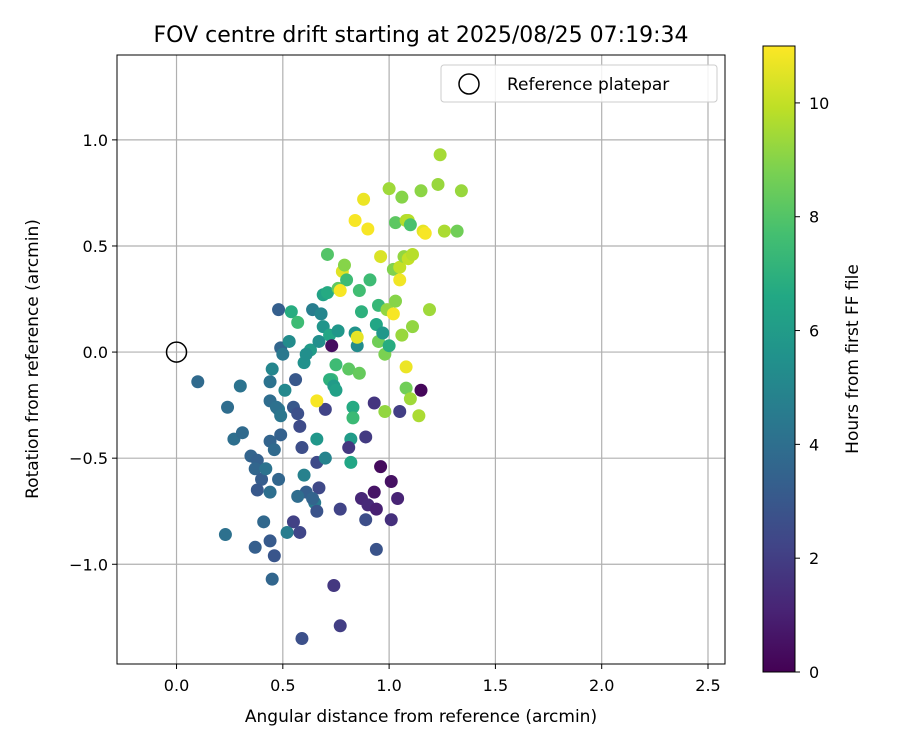 Image resolution: width=900 pixels, height=750 pixels. I want to click on y-tick-label: −0.5, so click(88, 458).